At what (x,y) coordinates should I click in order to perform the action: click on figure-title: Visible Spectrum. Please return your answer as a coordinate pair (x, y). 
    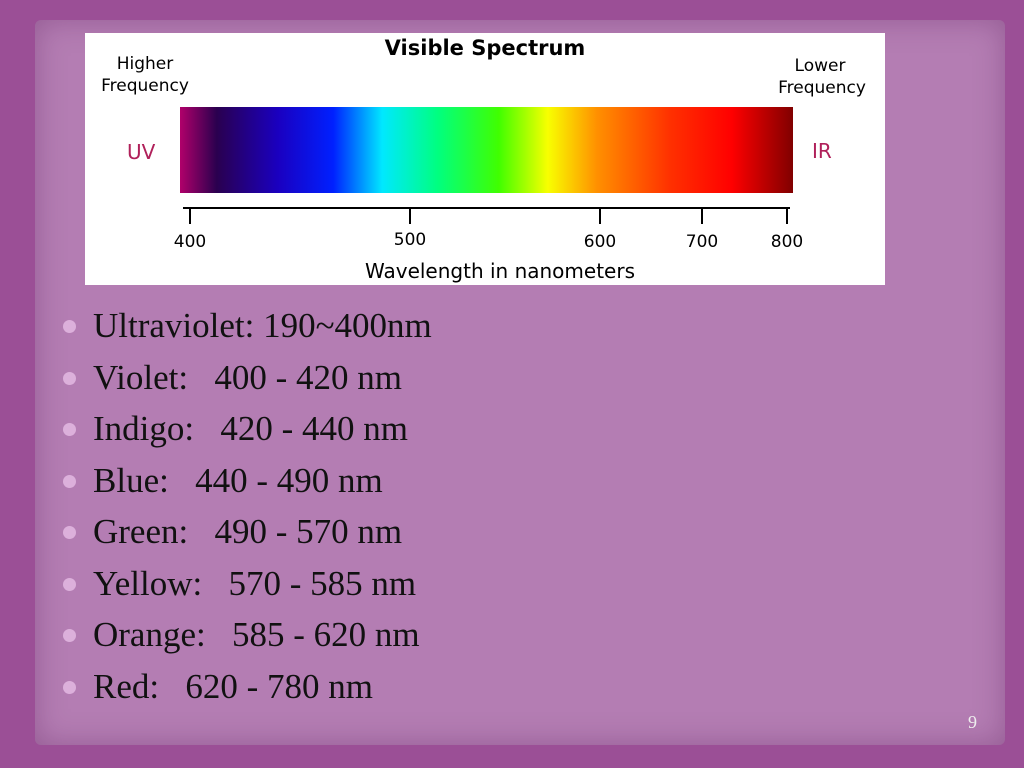
    Looking at the image, I should click on (485, 48).